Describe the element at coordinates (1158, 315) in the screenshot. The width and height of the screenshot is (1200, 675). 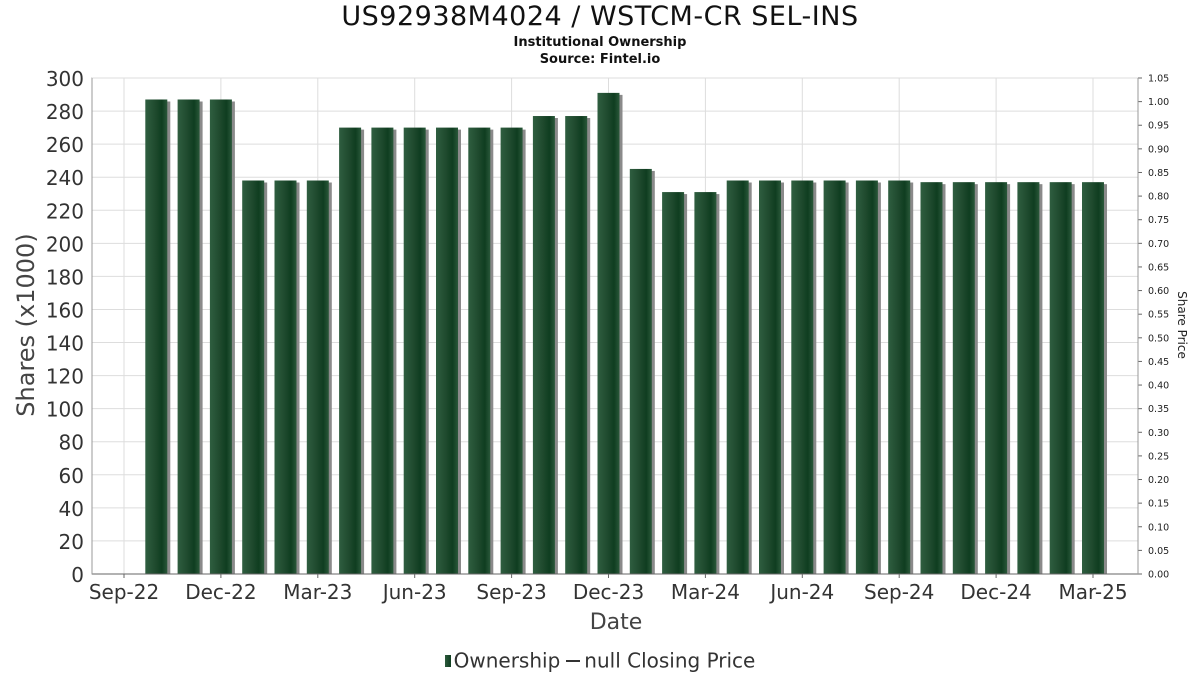
I see `y2-tick-label: 0.55` at that location.